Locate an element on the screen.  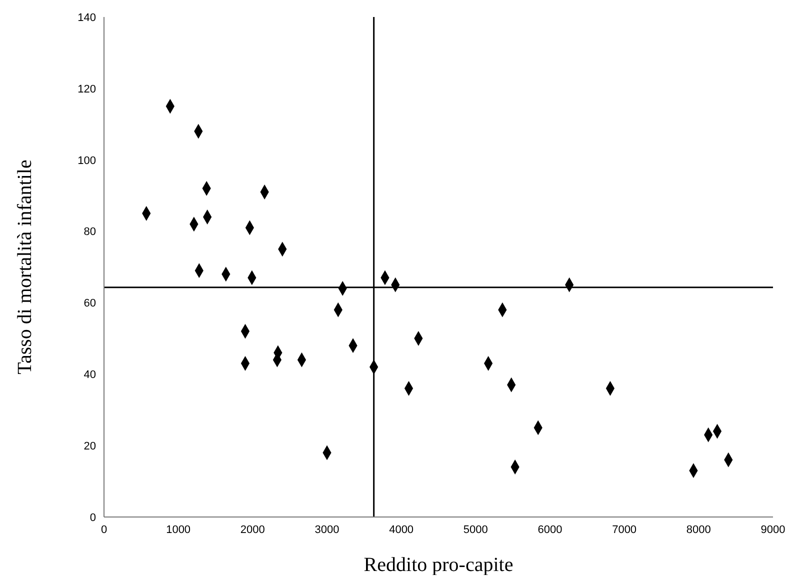
y-tick-label: 140 is located at coordinates (87, 18).